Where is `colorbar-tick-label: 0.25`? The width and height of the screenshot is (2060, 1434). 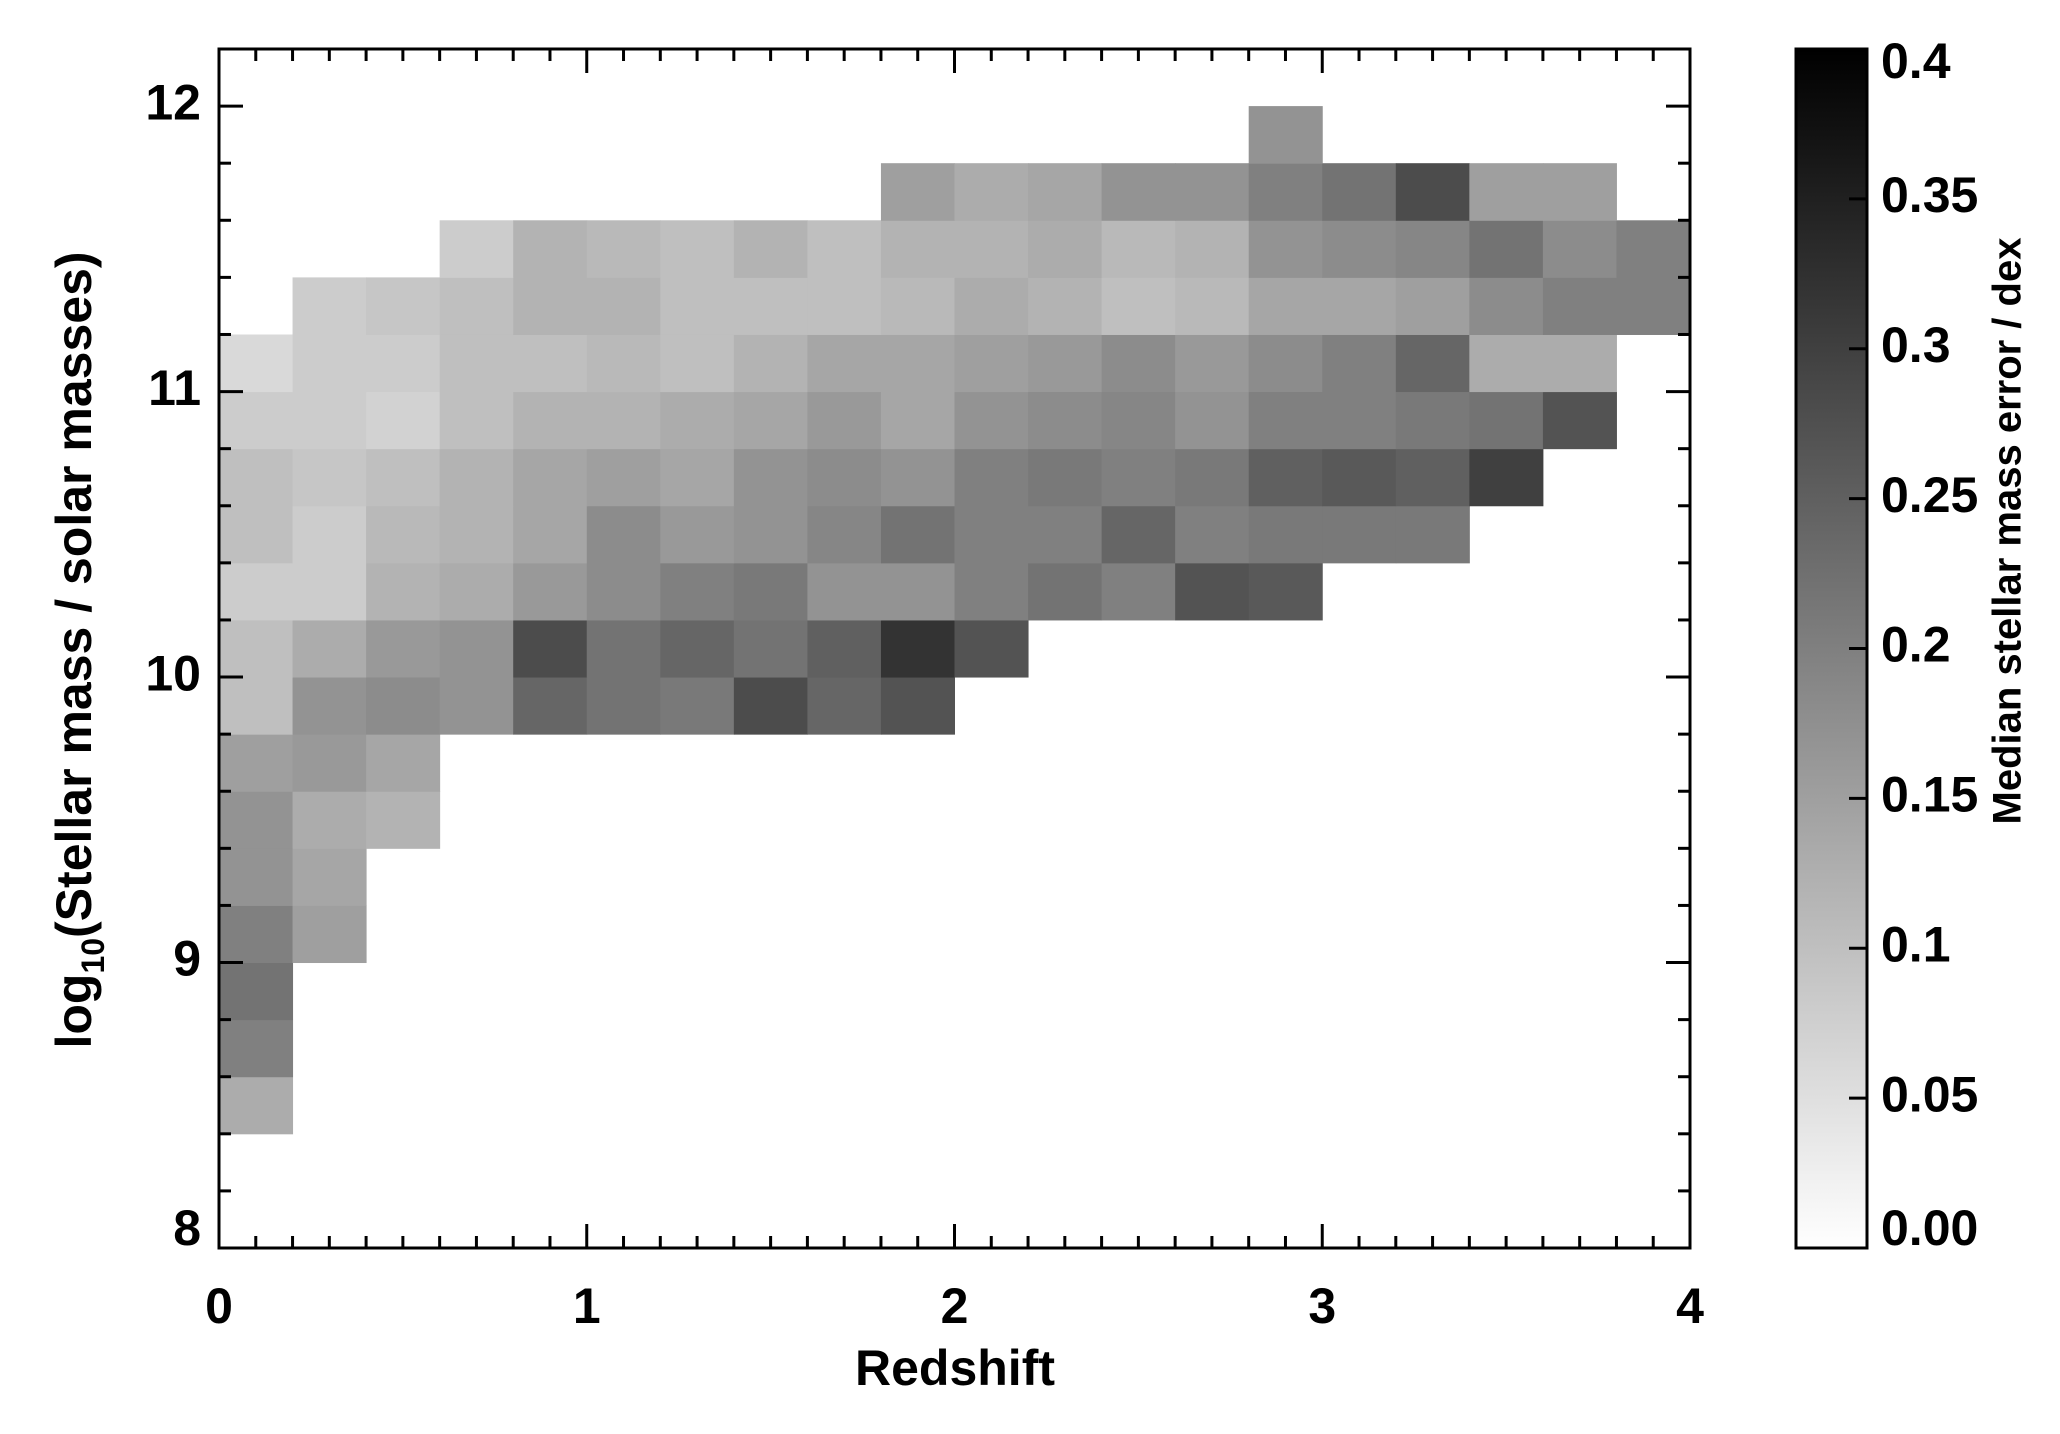
colorbar-tick-label: 0.25 is located at coordinates (1929, 495).